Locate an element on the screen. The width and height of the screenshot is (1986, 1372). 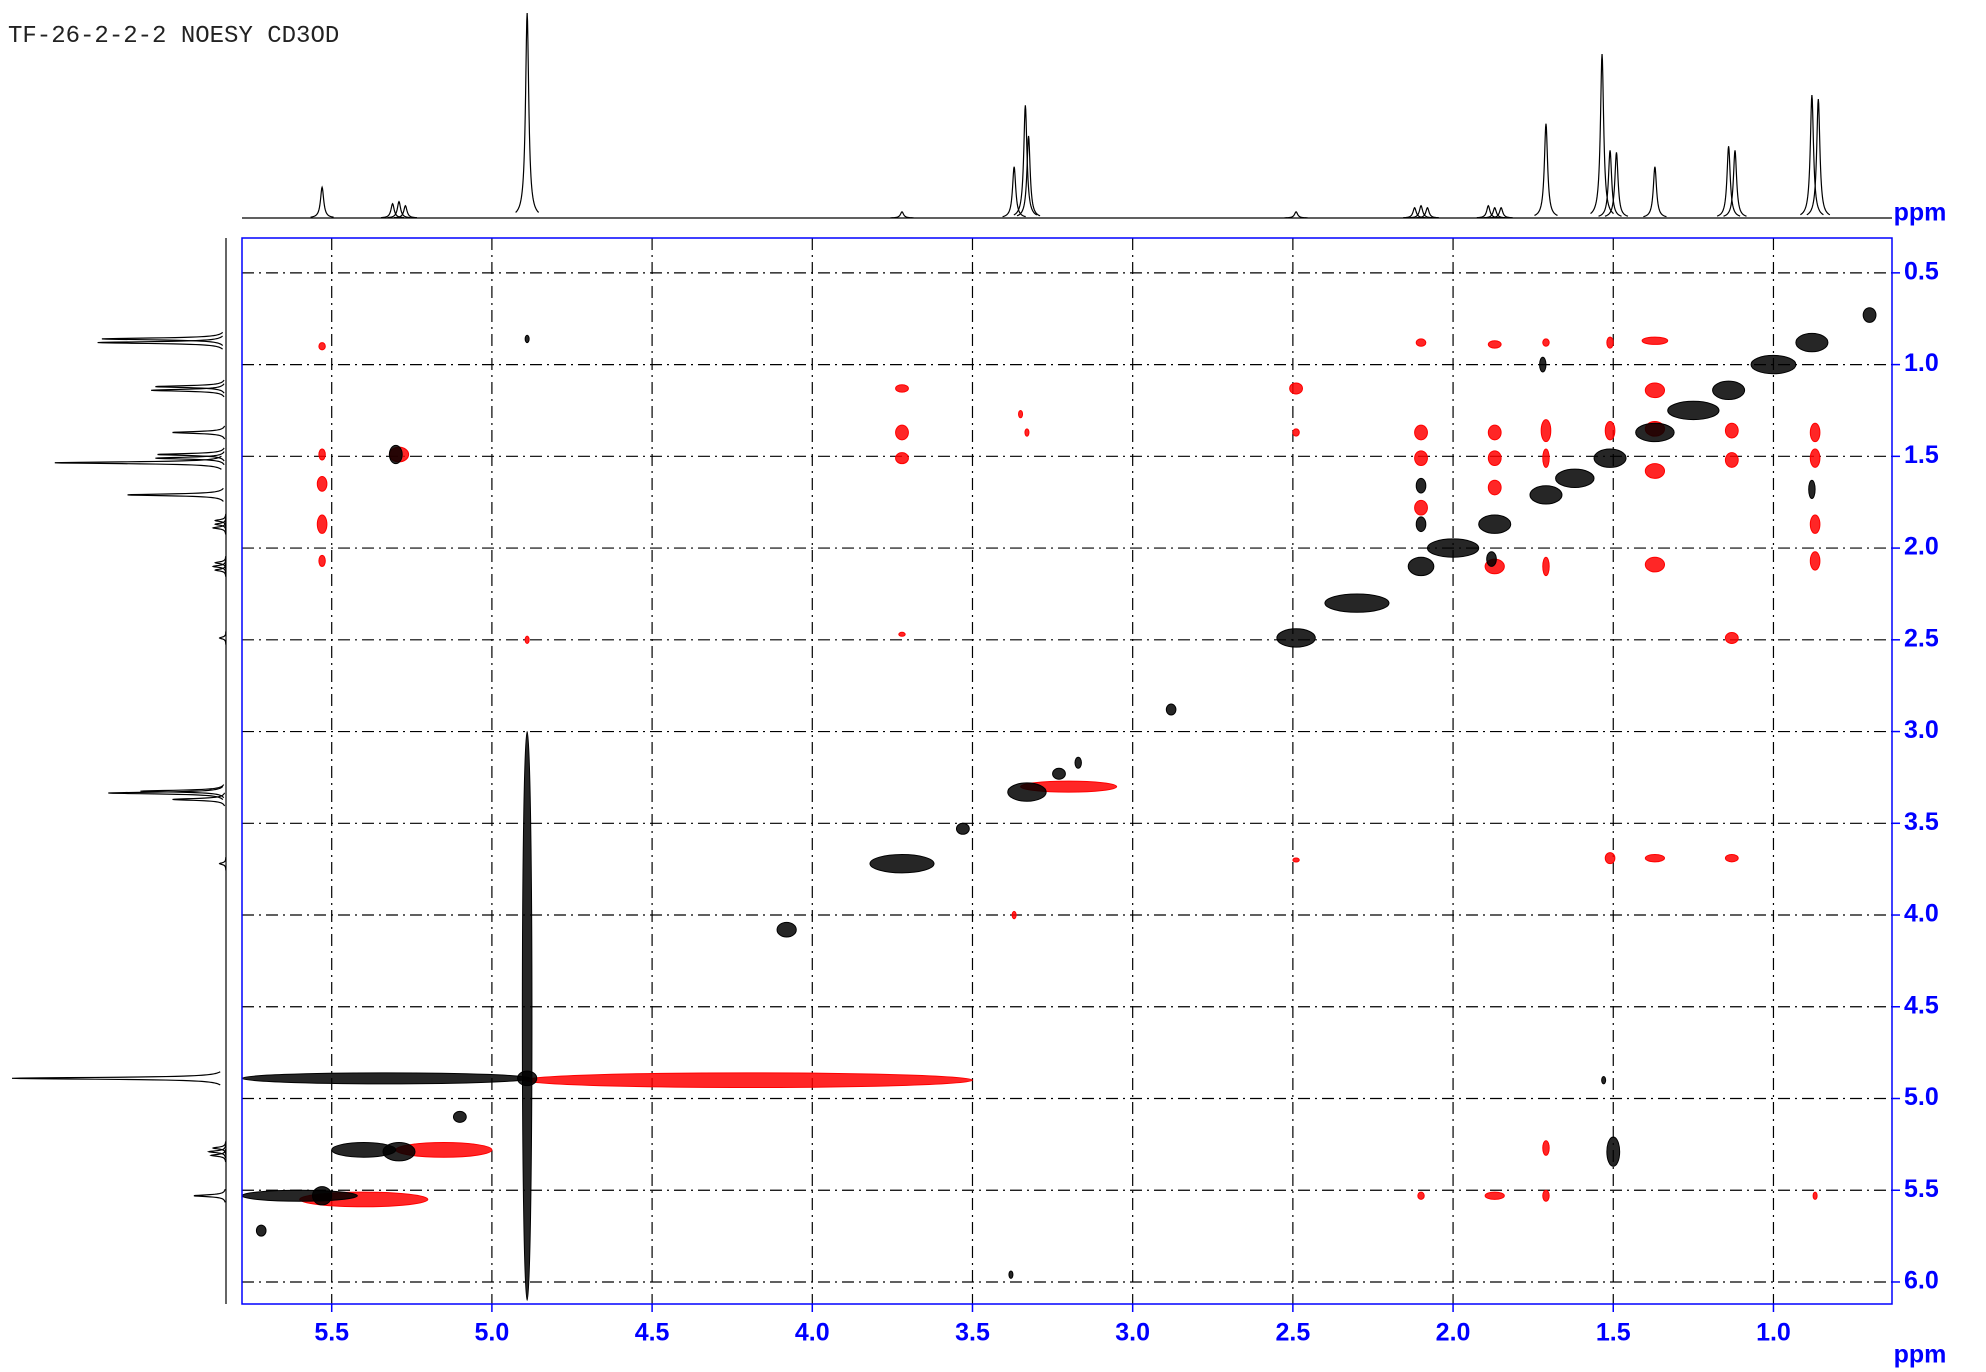
y-tick-label: 5.0 is located at coordinates (1921, 1097).